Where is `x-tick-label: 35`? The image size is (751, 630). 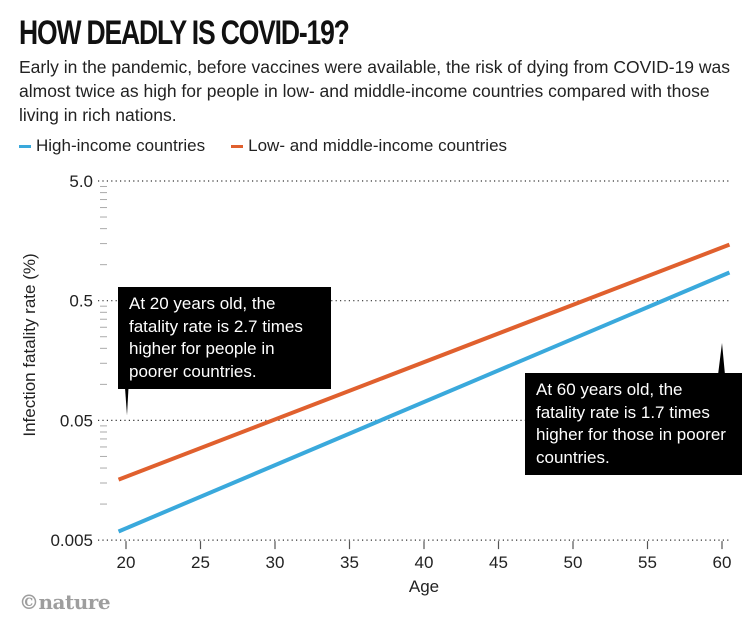 x-tick-label: 35 is located at coordinates (349, 562).